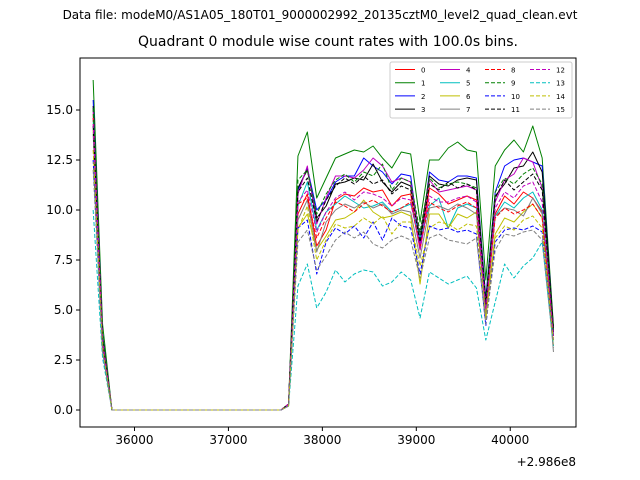 This screenshot has width=640, height=480. What do you see at coordinates (468, 97) in the screenshot?
I see `legend-label-6: 6` at bounding box center [468, 97].